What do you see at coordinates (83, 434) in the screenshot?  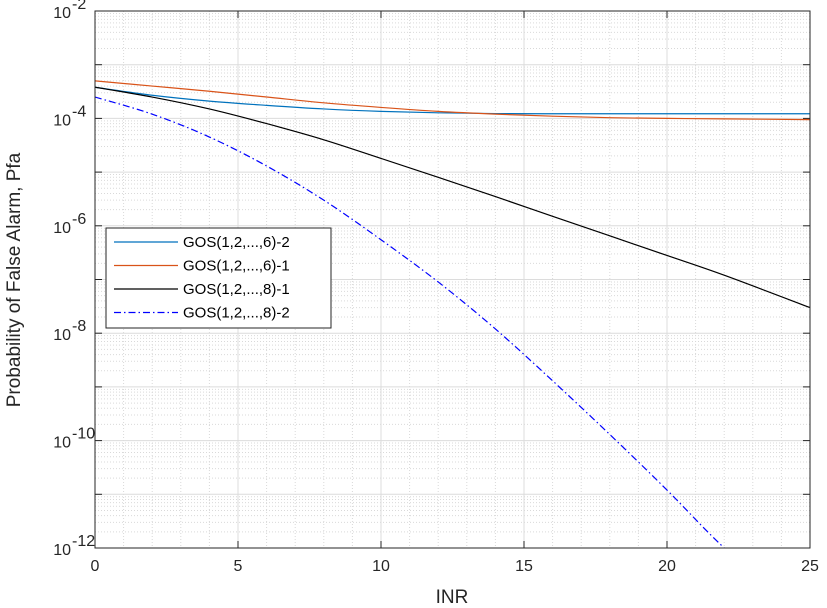 I see `y-tick-exponent: -10` at bounding box center [83, 434].